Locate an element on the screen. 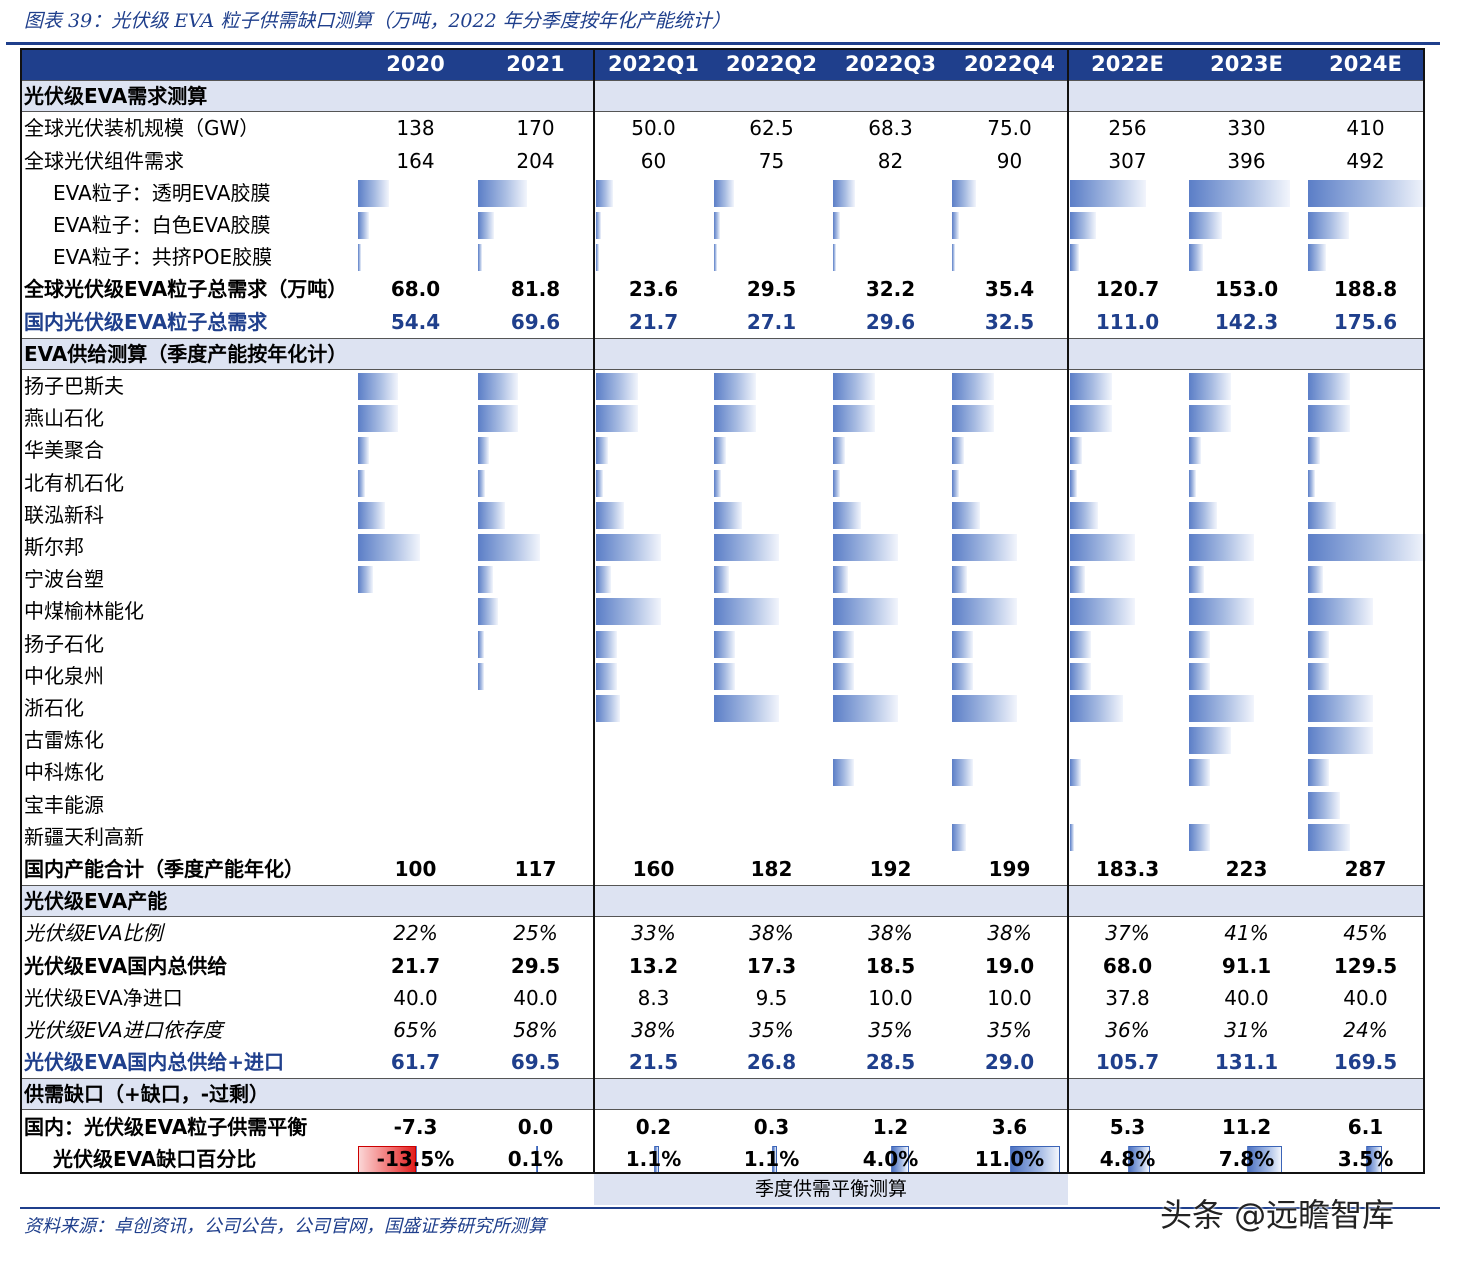  cell-value: 35% is located at coordinates (771, 1030).